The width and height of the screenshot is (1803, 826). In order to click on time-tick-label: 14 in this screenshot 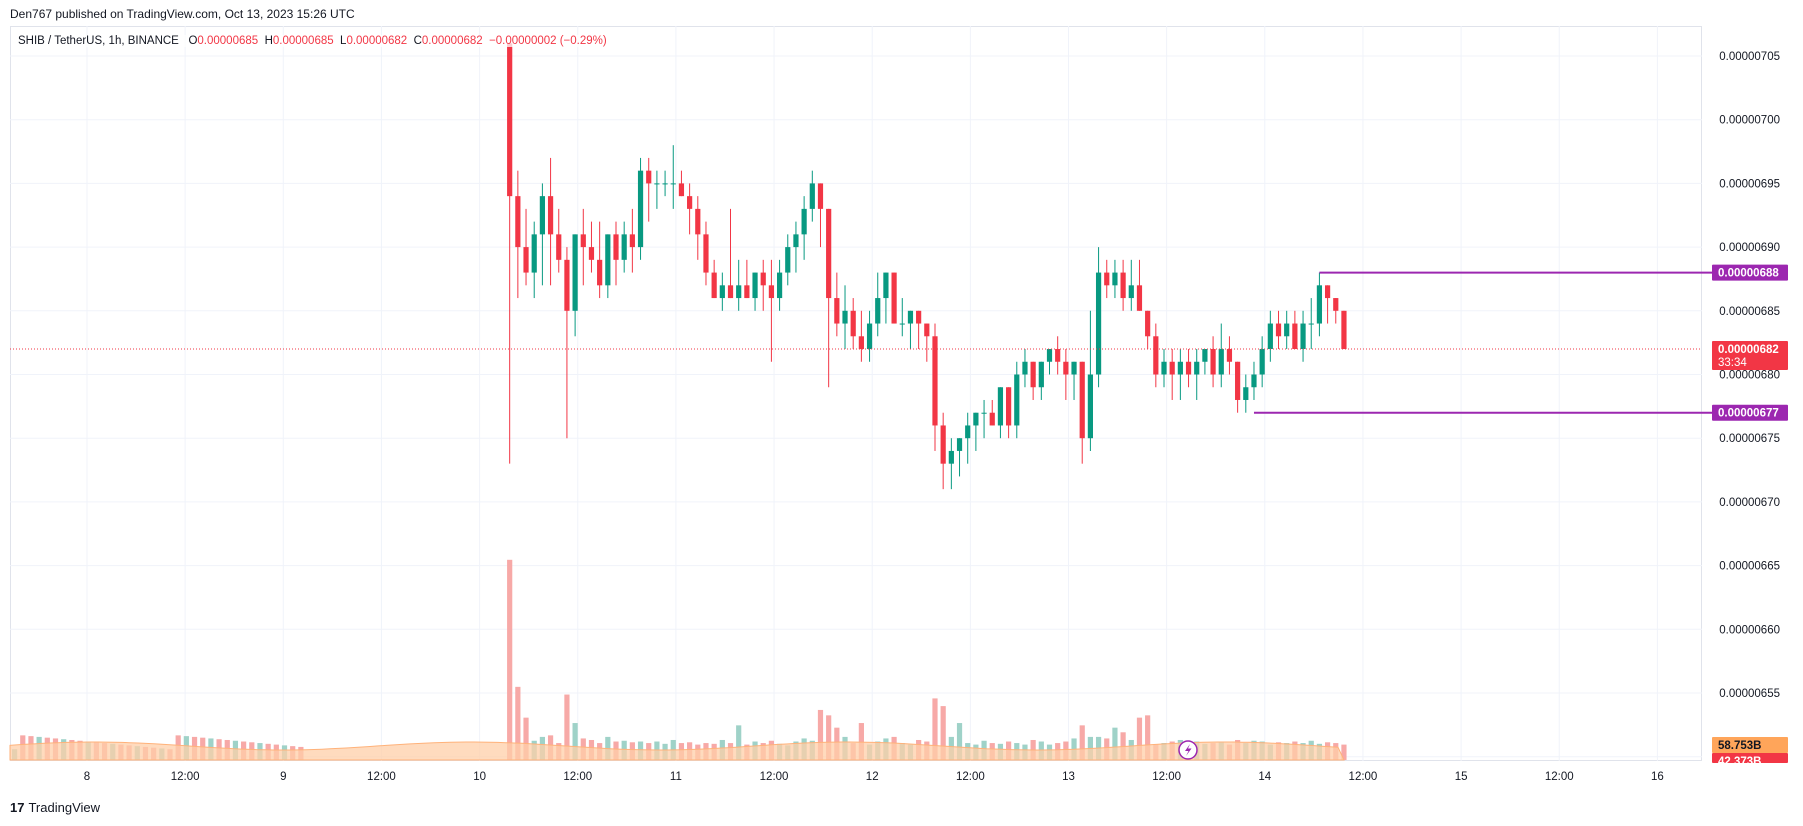, I will do `click(1264, 777)`.